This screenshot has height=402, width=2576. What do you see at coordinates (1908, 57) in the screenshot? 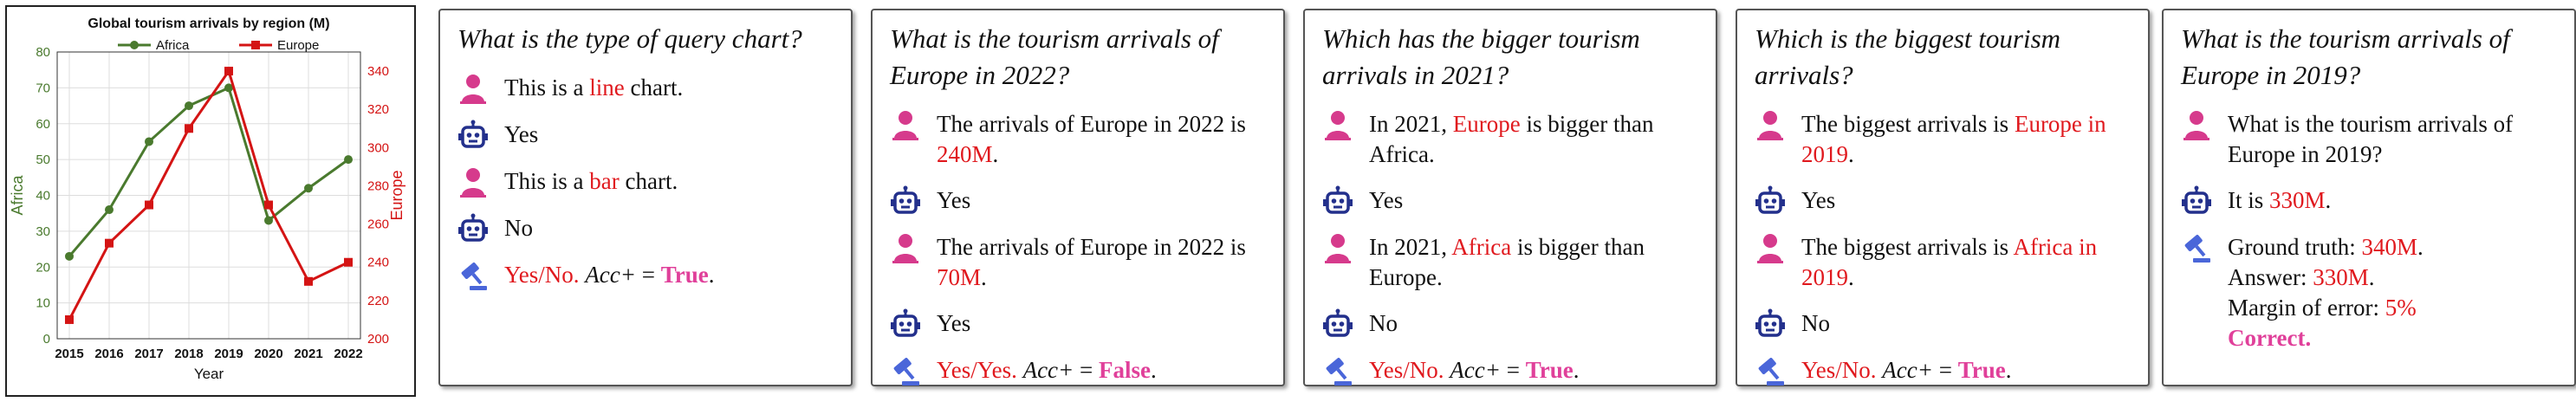
I see `question-text: Which is the biggest tourism arrivals?` at bounding box center [1908, 57].